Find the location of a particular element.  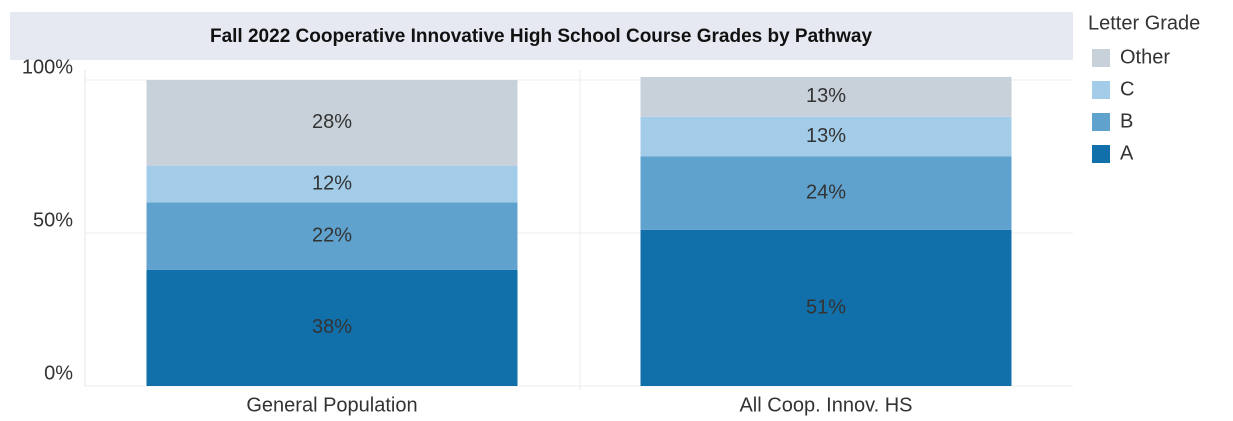

value-label: 12% is located at coordinates (332, 183).